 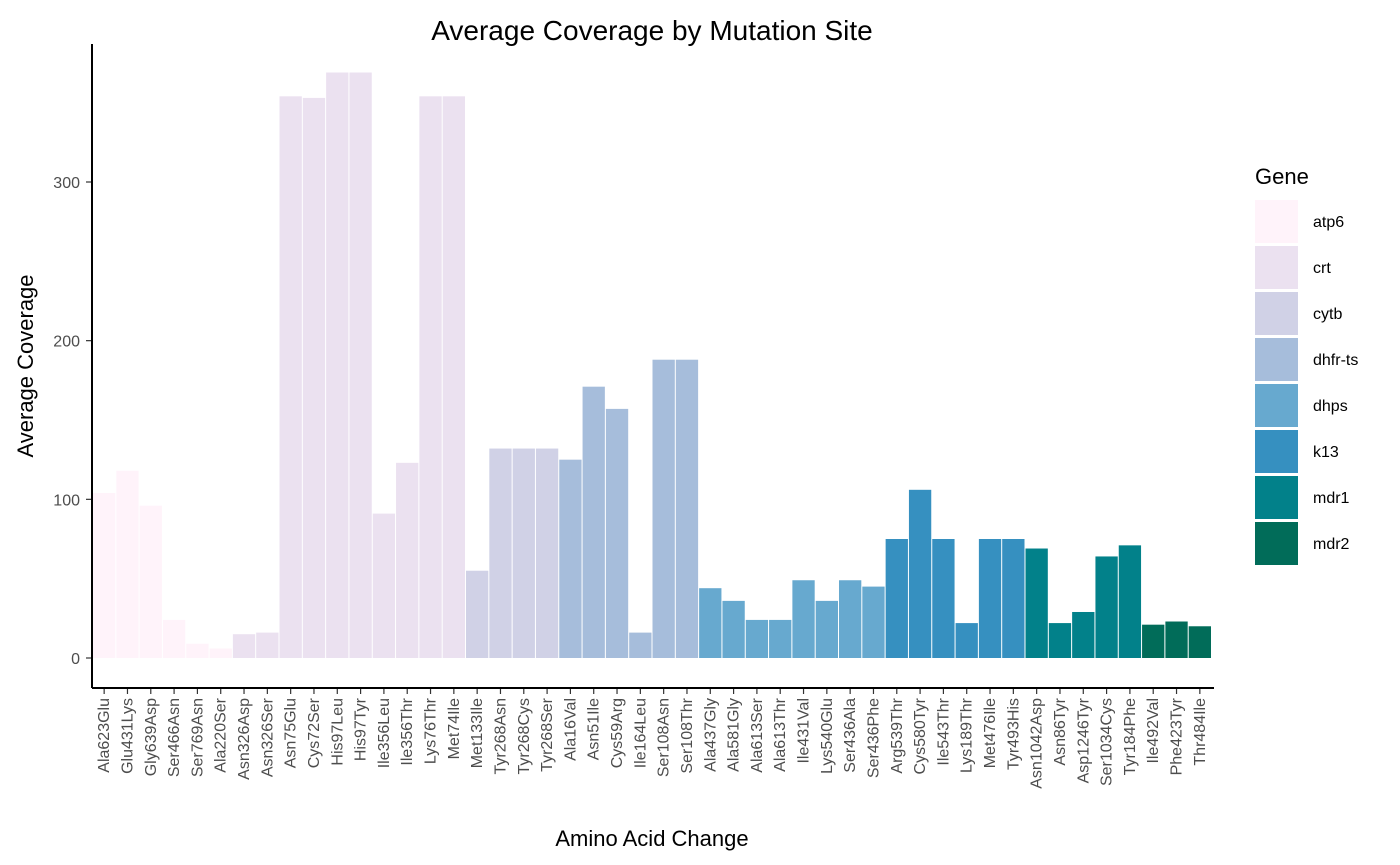 What do you see at coordinates (524, 736) in the screenshot?
I see `x-tick-label: Tyr268Cys` at bounding box center [524, 736].